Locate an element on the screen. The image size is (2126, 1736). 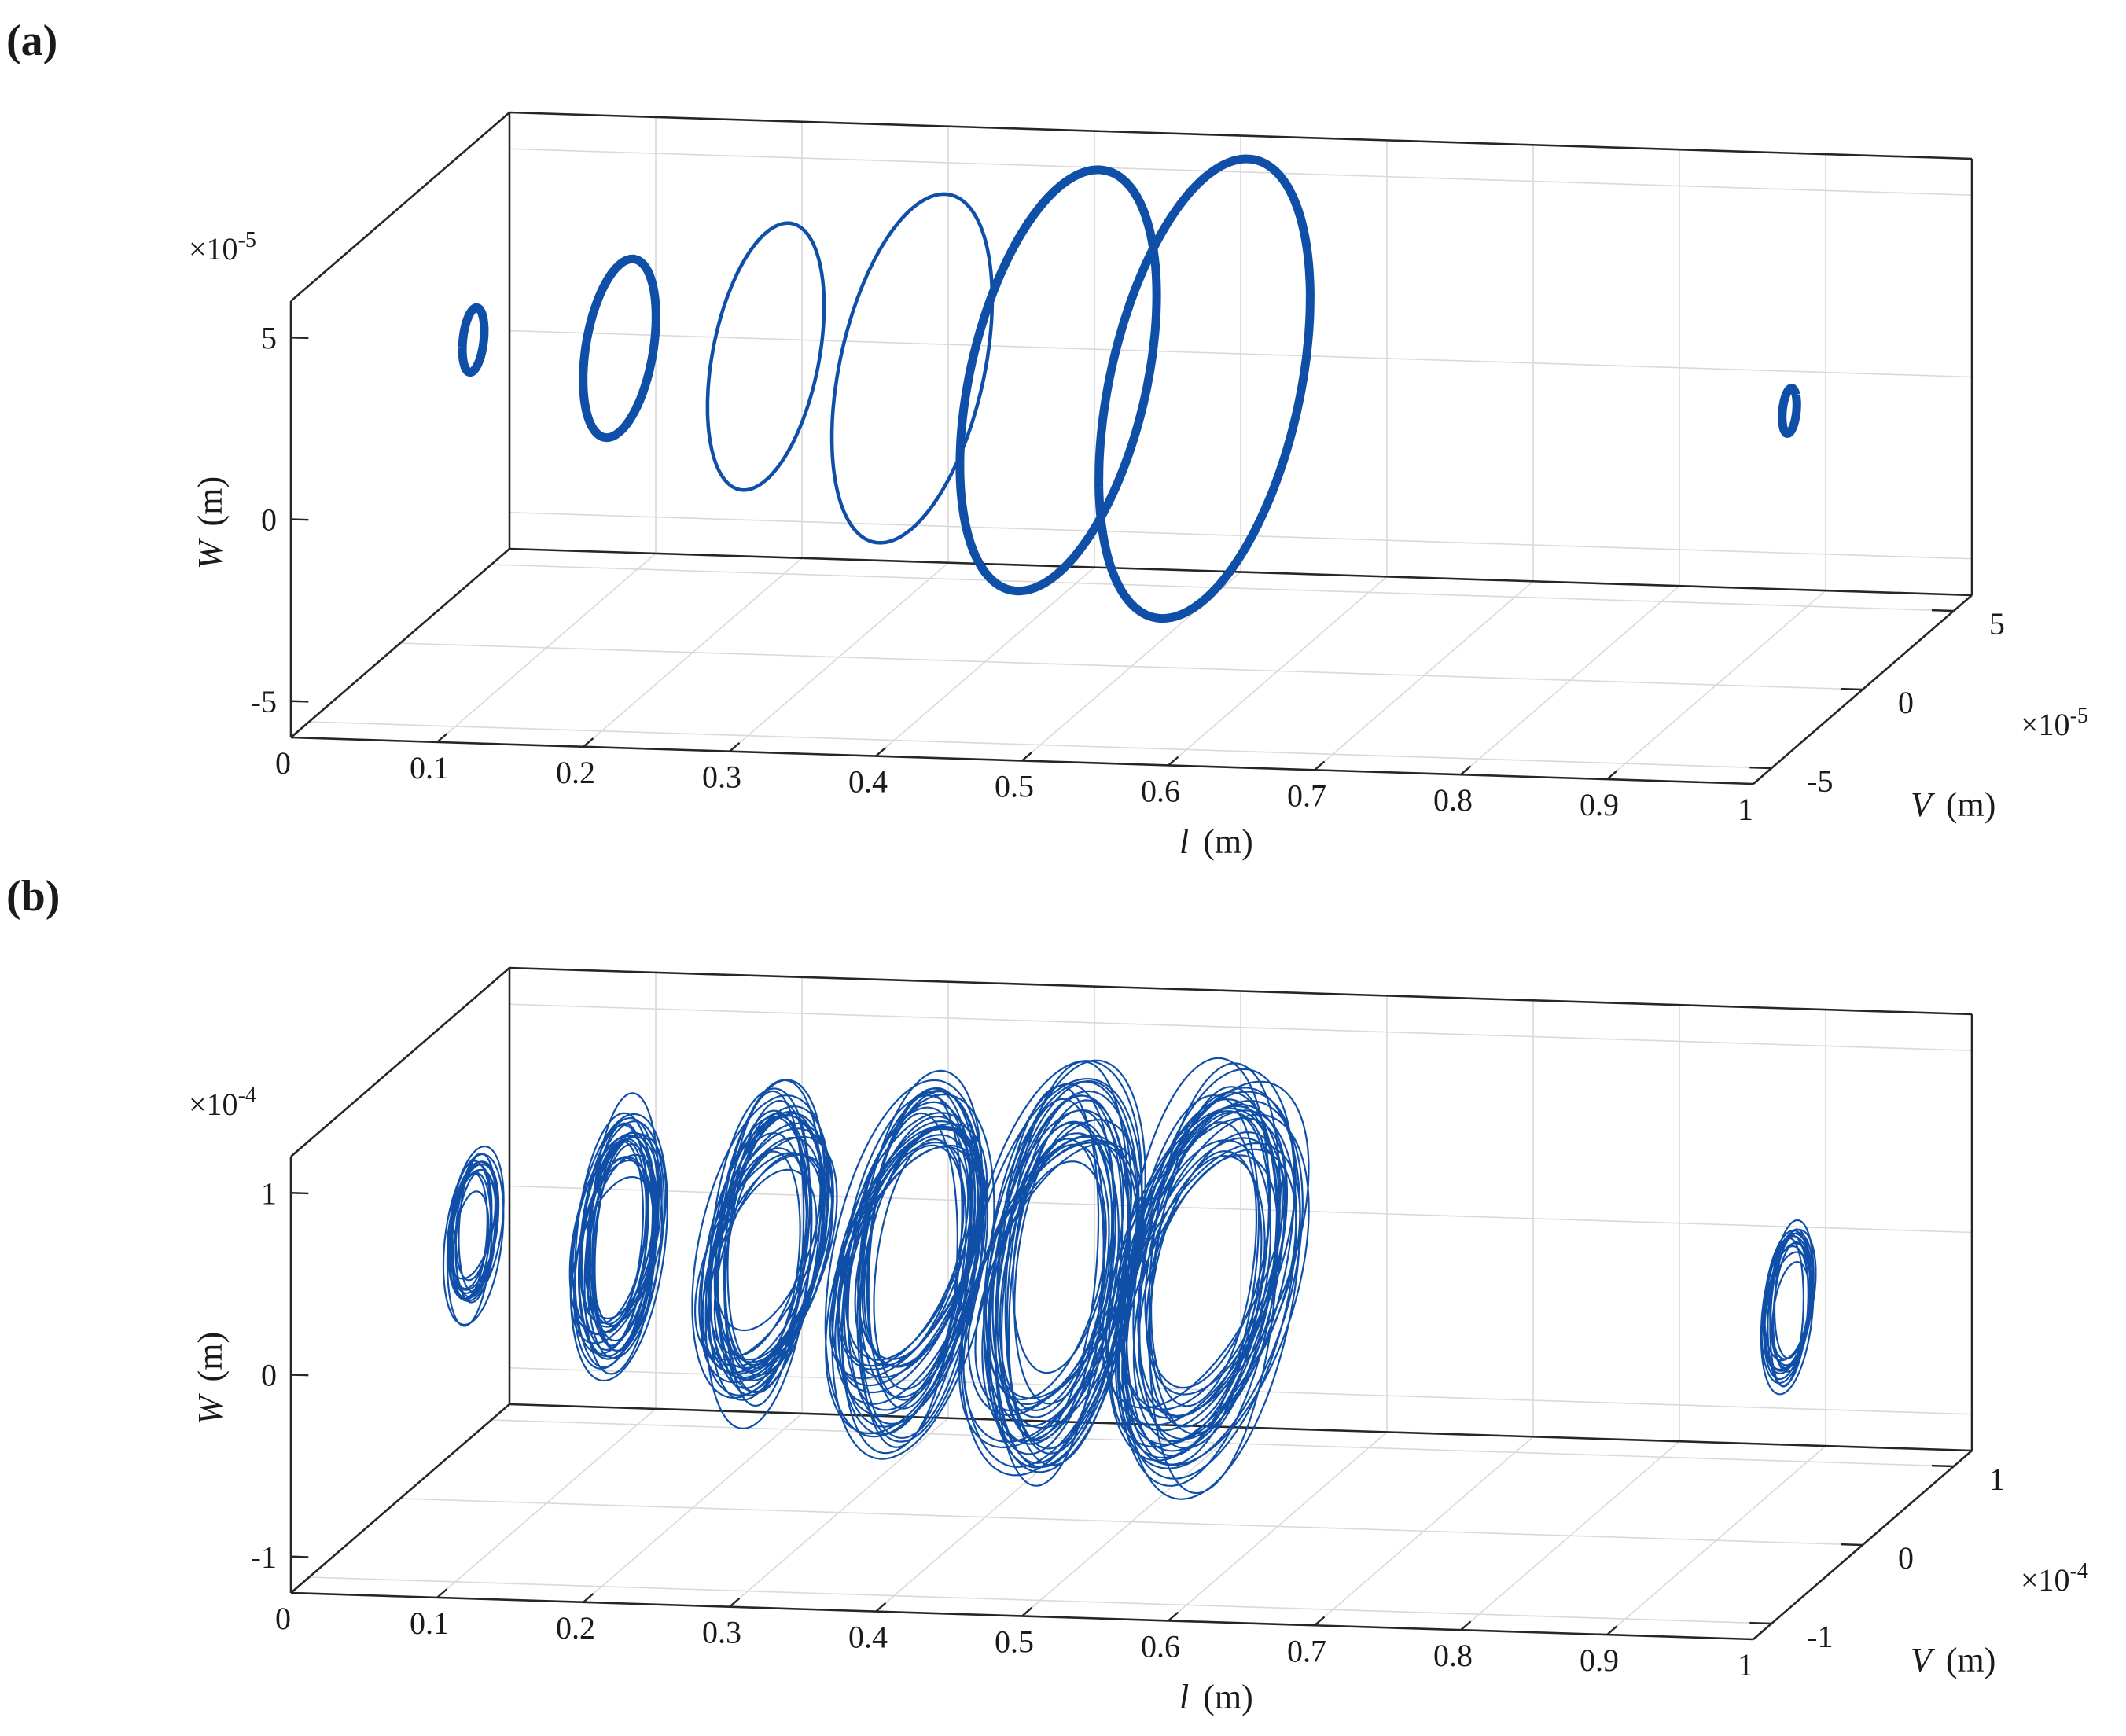
w-exponent: ×10⁻⁵ is located at coordinates (223, 248).